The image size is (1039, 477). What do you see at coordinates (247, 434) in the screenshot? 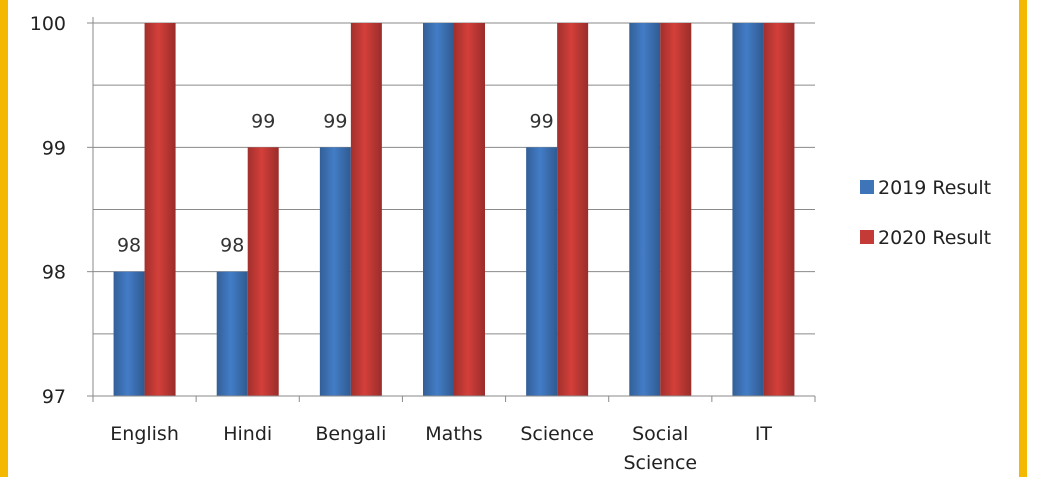
I see `x-category-label: Hindi` at bounding box center [247, 434].